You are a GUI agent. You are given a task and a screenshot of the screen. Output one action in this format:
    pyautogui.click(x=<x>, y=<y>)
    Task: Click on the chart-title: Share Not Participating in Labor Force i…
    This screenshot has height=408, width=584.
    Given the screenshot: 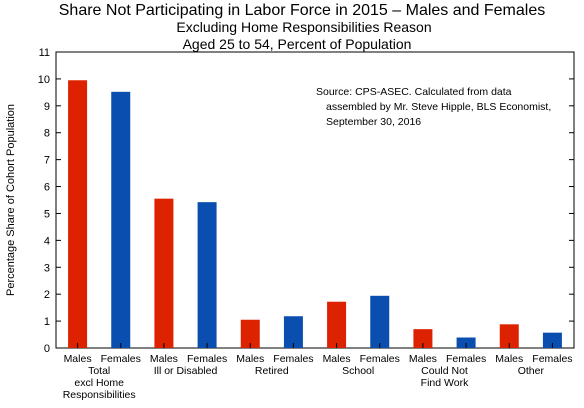 What is the action you would take?
    pyautogui.click(x=302, y=10)
    